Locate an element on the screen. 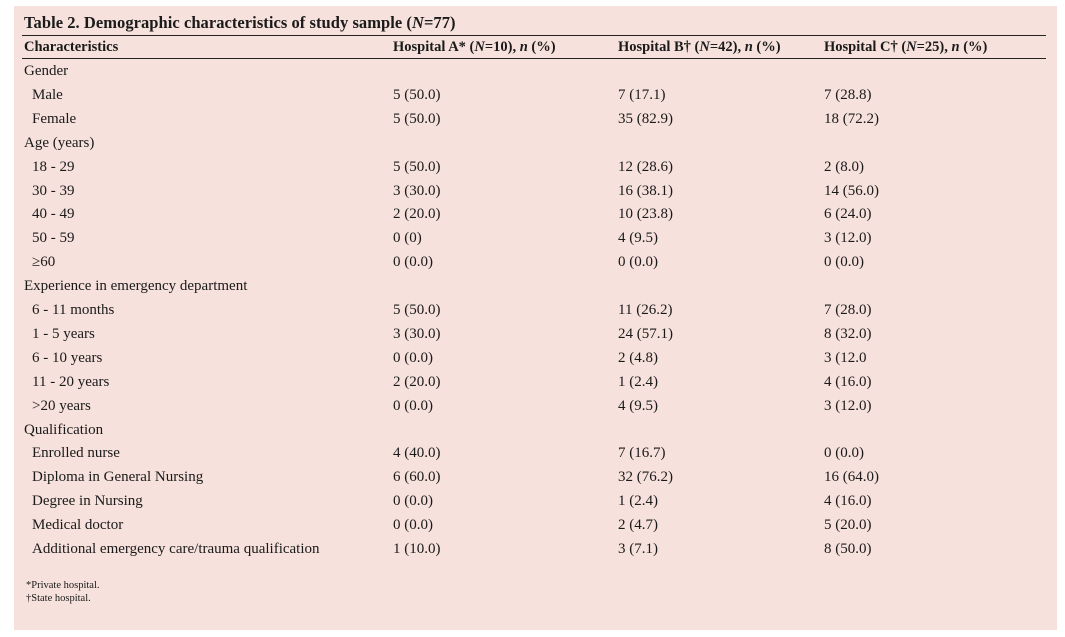 This screenshot has height=637, width=1065. table-row: 40 - 49 2 (20.0) 10 (23.8) 6 (24.0) is located at coordinates (535, 218).